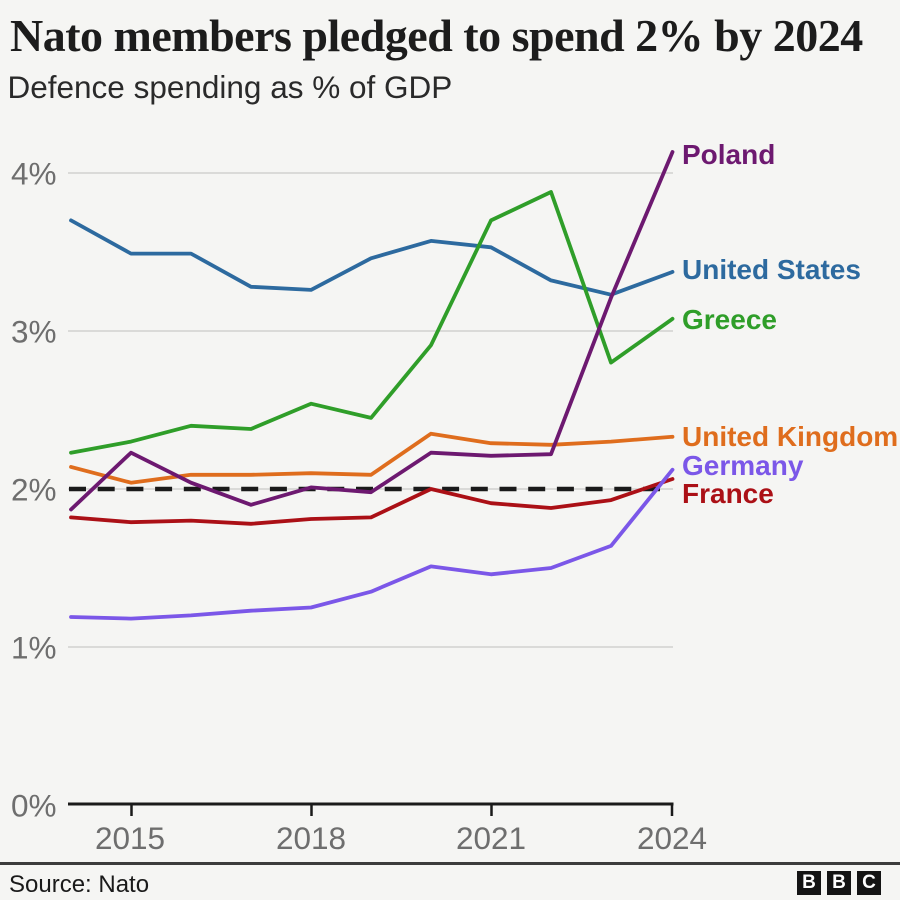 This screenshot has width=900, height=900. What do you see at coordinates (491, 838) in the screenshot?
I see `svg-text: 2021` at bounding box center [491, 838].